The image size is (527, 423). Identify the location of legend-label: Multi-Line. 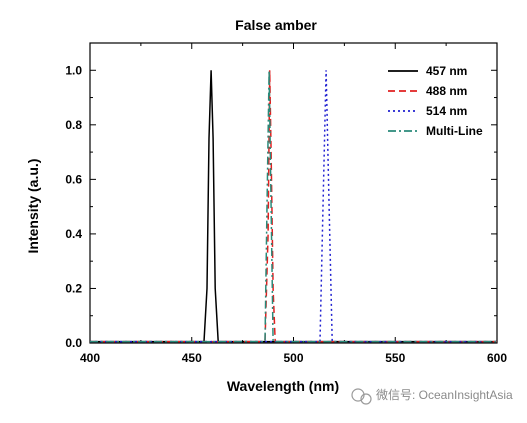
(454, 131).